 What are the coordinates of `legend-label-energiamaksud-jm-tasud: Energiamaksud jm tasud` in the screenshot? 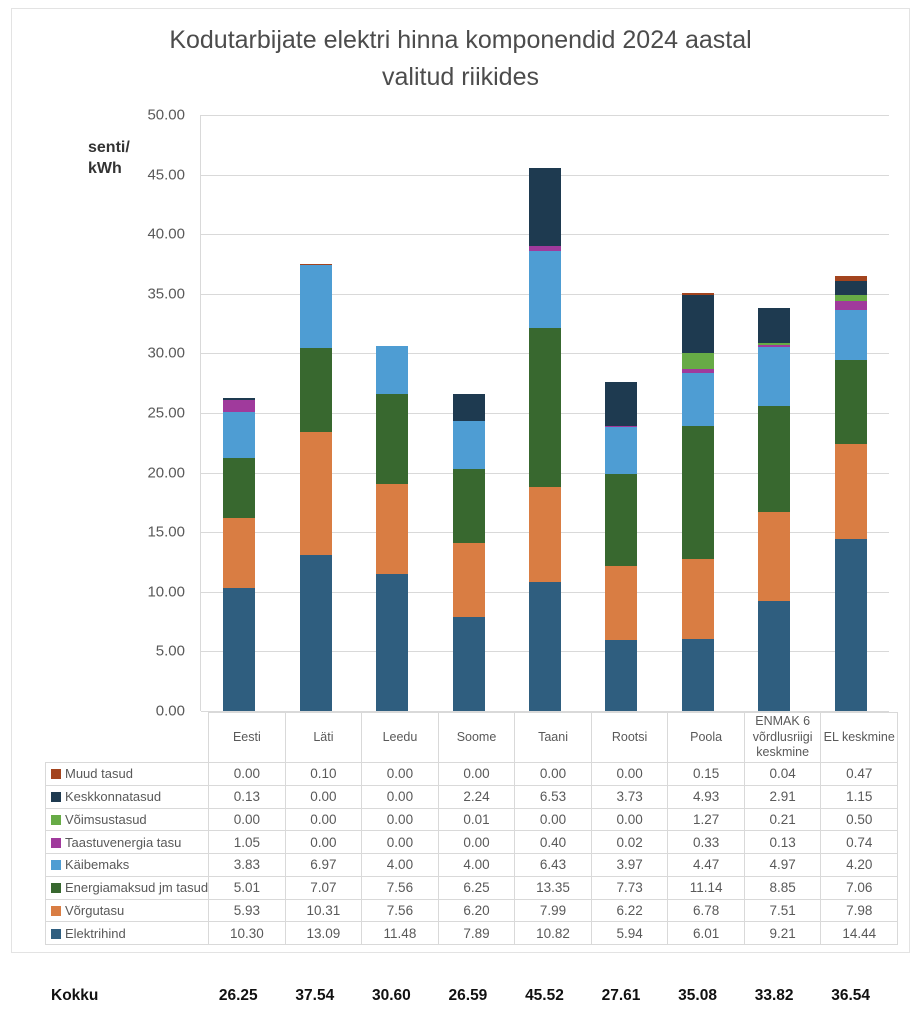 It's located at (137, 888).